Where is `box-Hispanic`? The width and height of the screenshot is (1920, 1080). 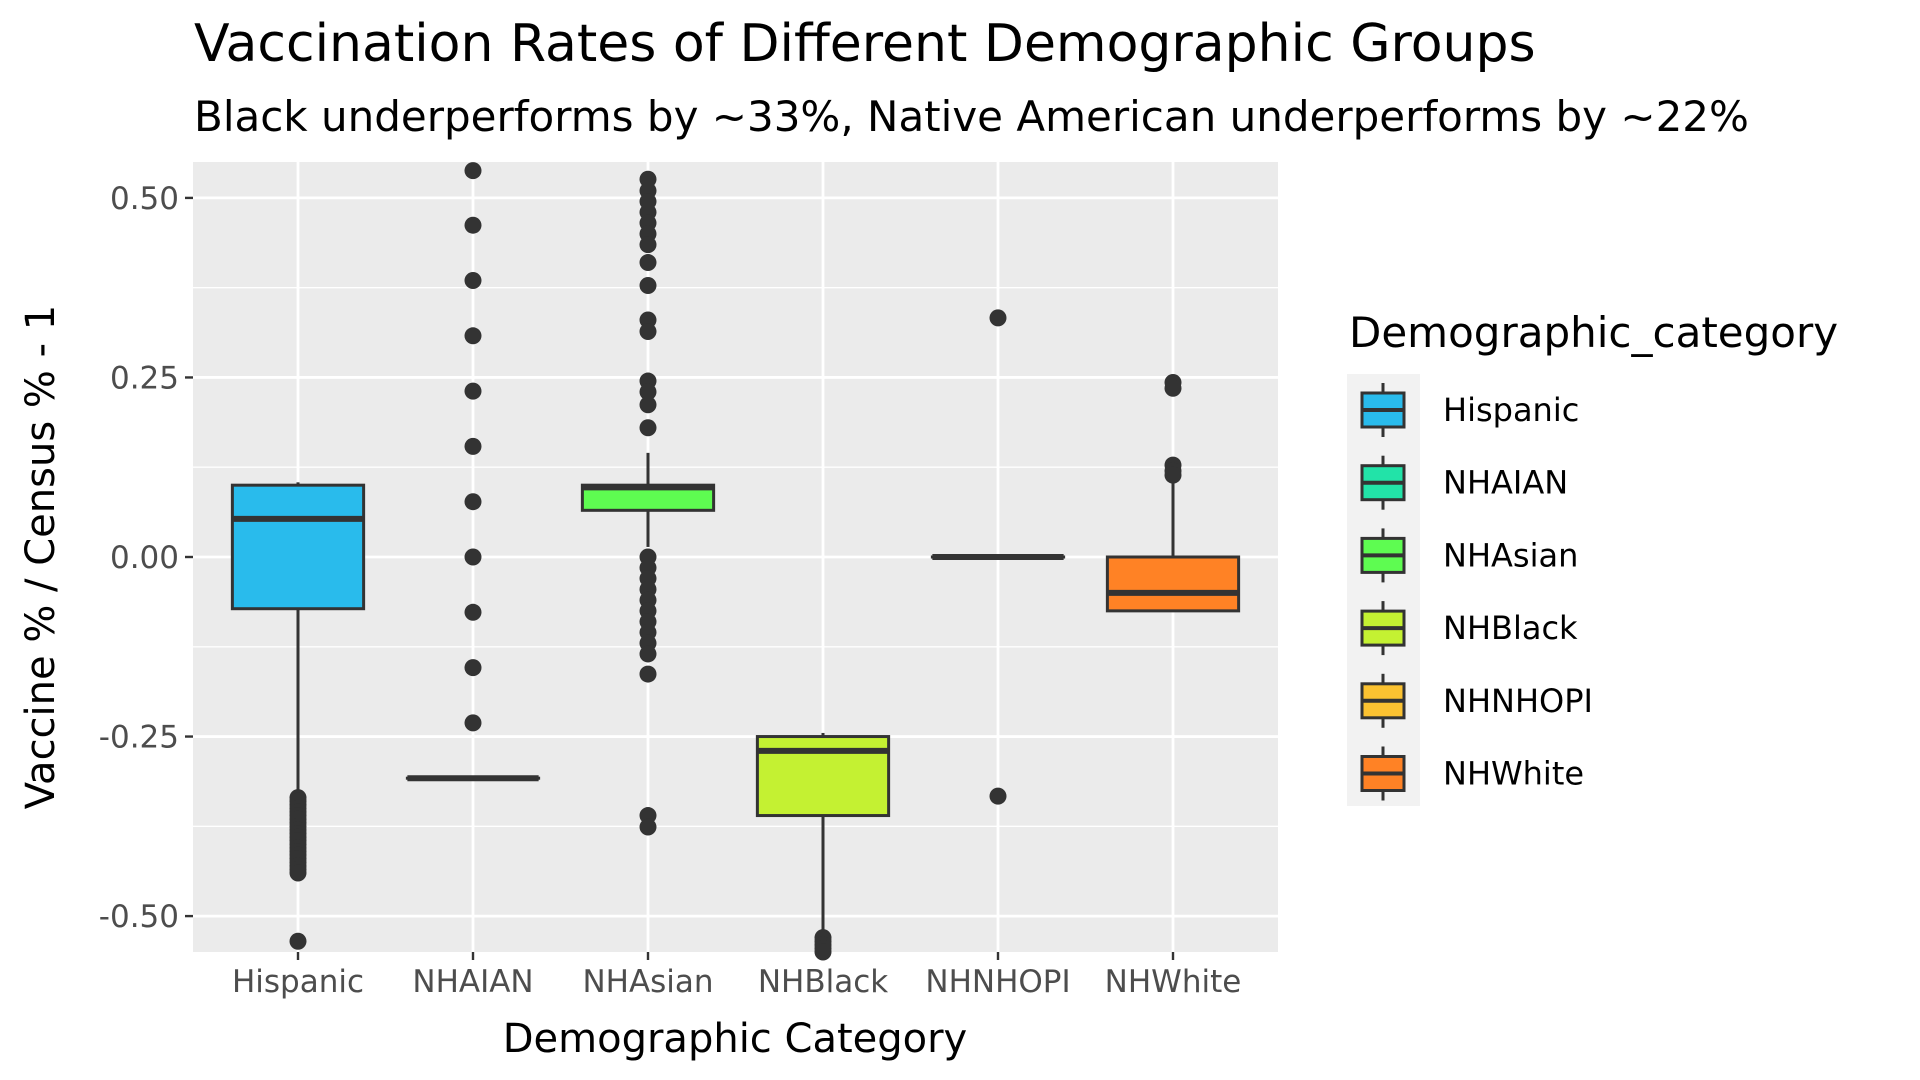
box-Hispanic is located at coordinates (298, 716).